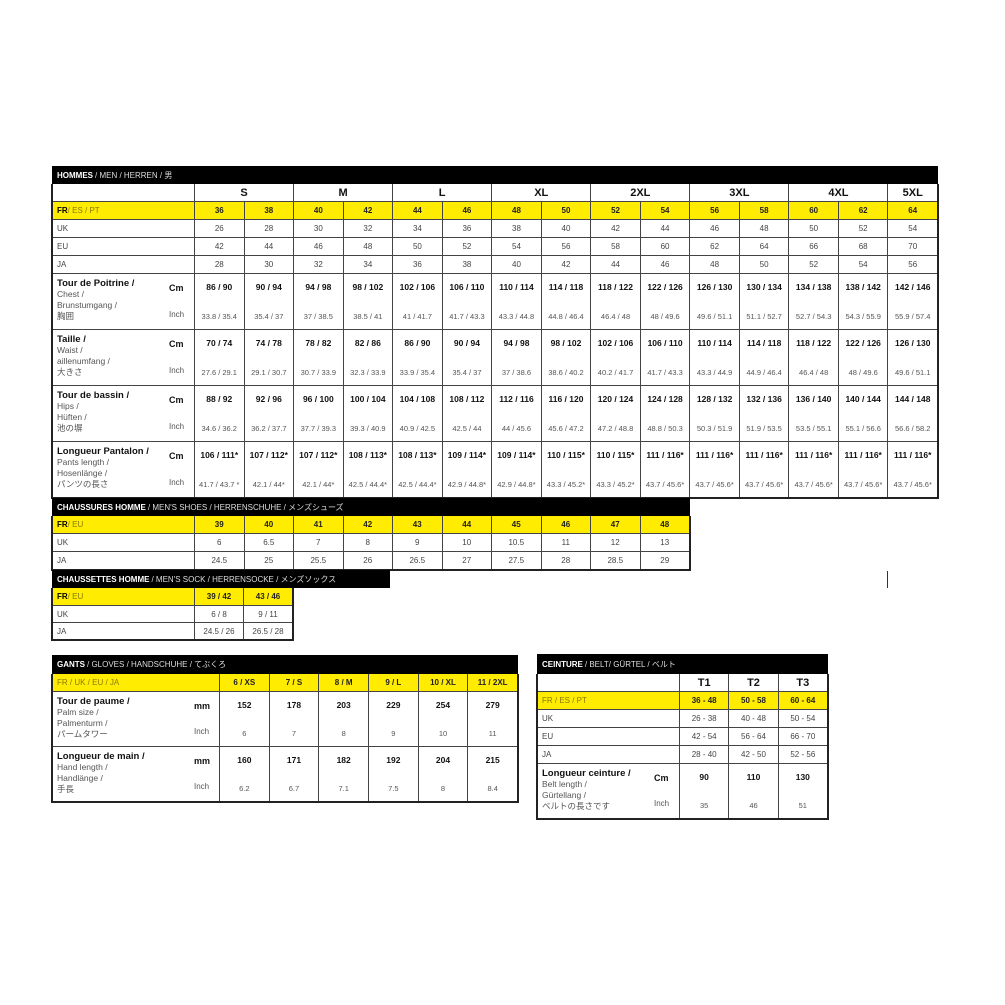 The image size is (1005, 1005). I want to click on size-cell: 32, so click(319, 265).